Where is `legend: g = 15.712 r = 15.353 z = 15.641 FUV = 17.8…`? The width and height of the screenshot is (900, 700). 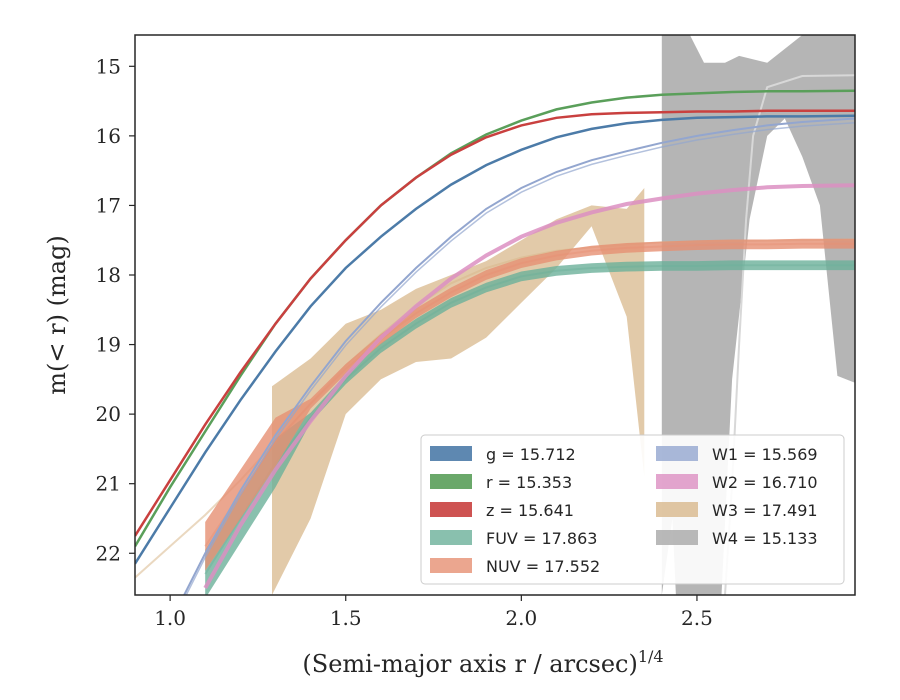 legend: g = 15.712 r = 15.353 z = 15.641 FUV = 17.8… is located at coordinates (632, 509).